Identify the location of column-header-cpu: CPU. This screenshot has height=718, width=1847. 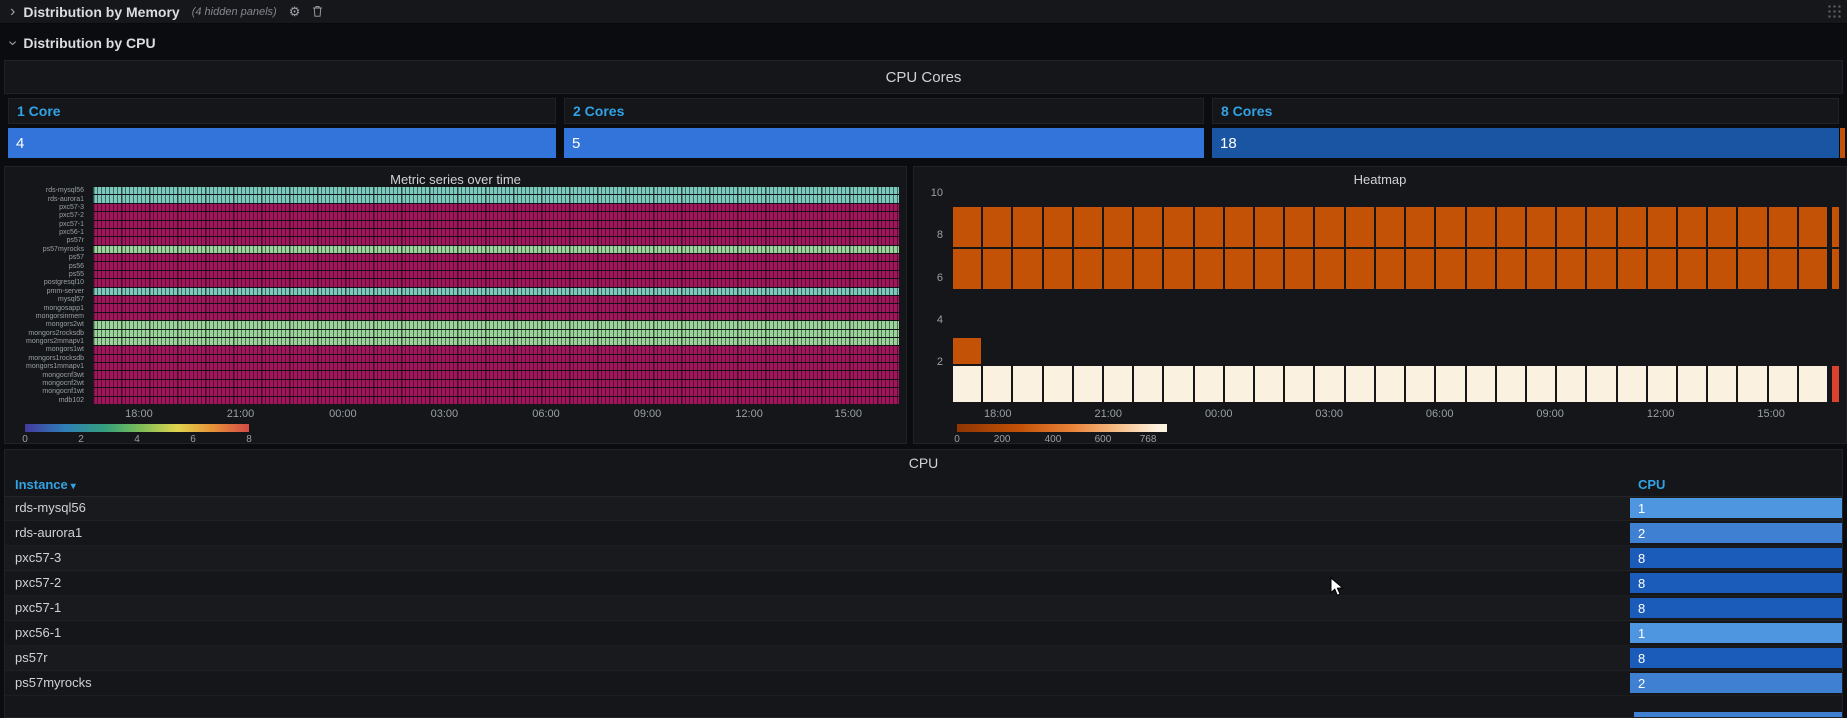
(1652, 484).